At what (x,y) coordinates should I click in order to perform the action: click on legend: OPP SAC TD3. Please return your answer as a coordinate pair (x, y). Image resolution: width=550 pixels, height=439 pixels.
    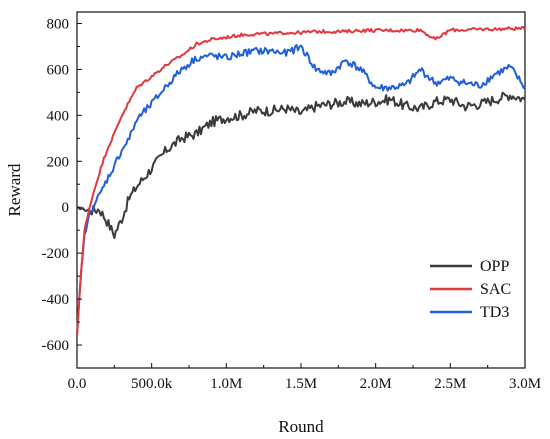
    Looking at the image, I should click on (470, 289).